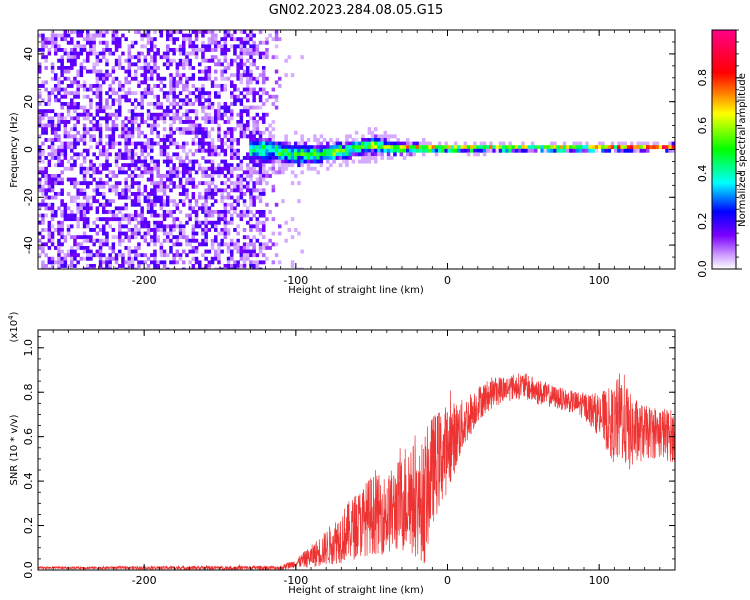  I want to click on spectrogram-ylabel: Frequency (Hz), so click(14, 150).